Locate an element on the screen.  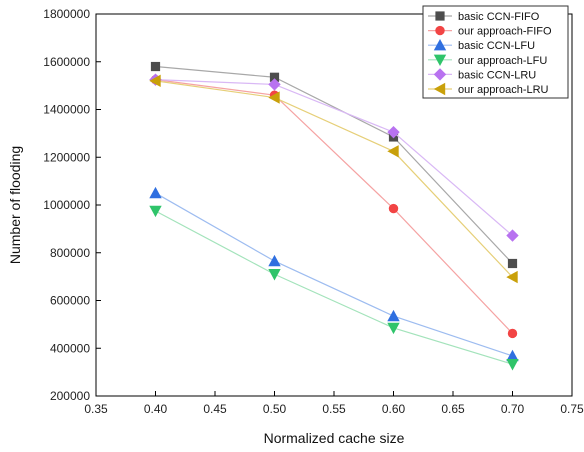
legend-label: basic CCN-FIFO is located at coordinates (499, 17).